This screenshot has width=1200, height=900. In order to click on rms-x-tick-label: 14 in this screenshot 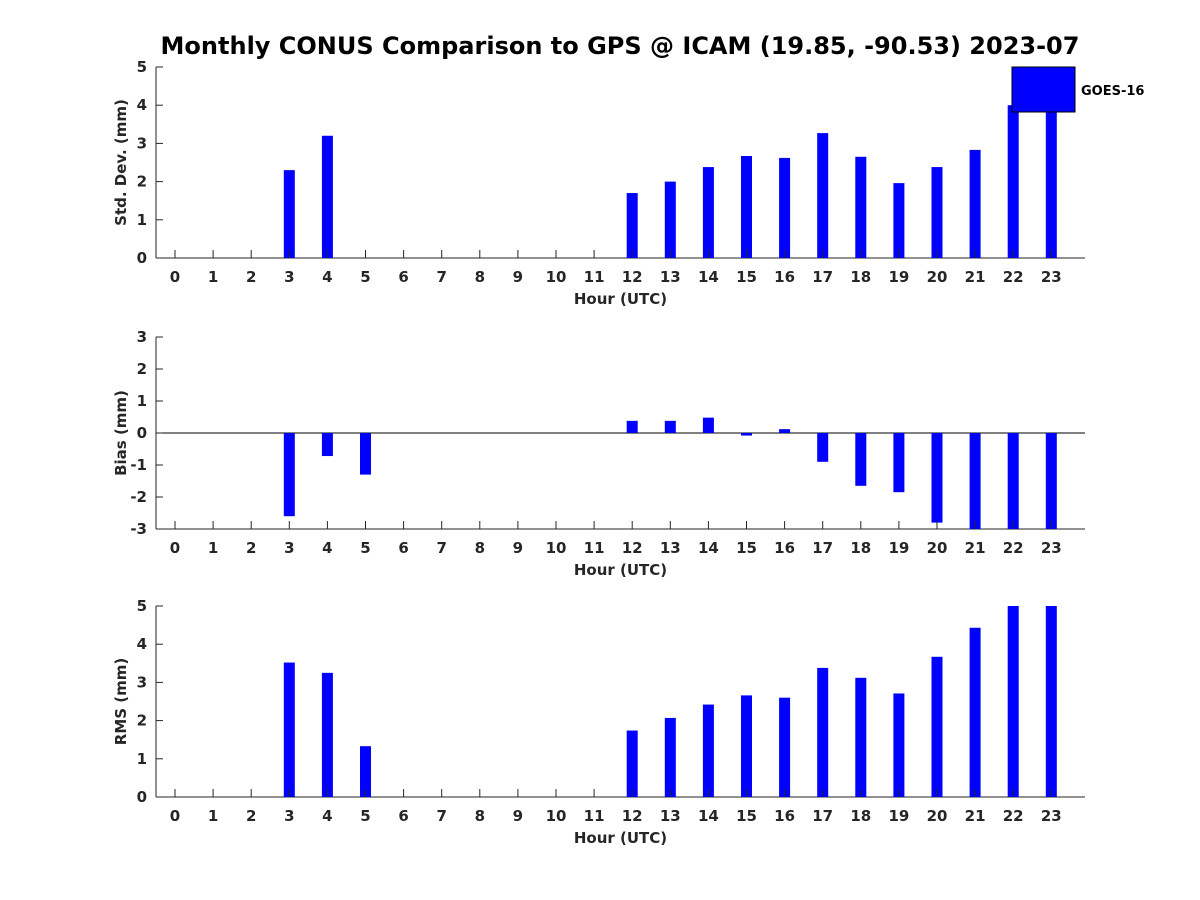, I will do `click(708, 816)`.